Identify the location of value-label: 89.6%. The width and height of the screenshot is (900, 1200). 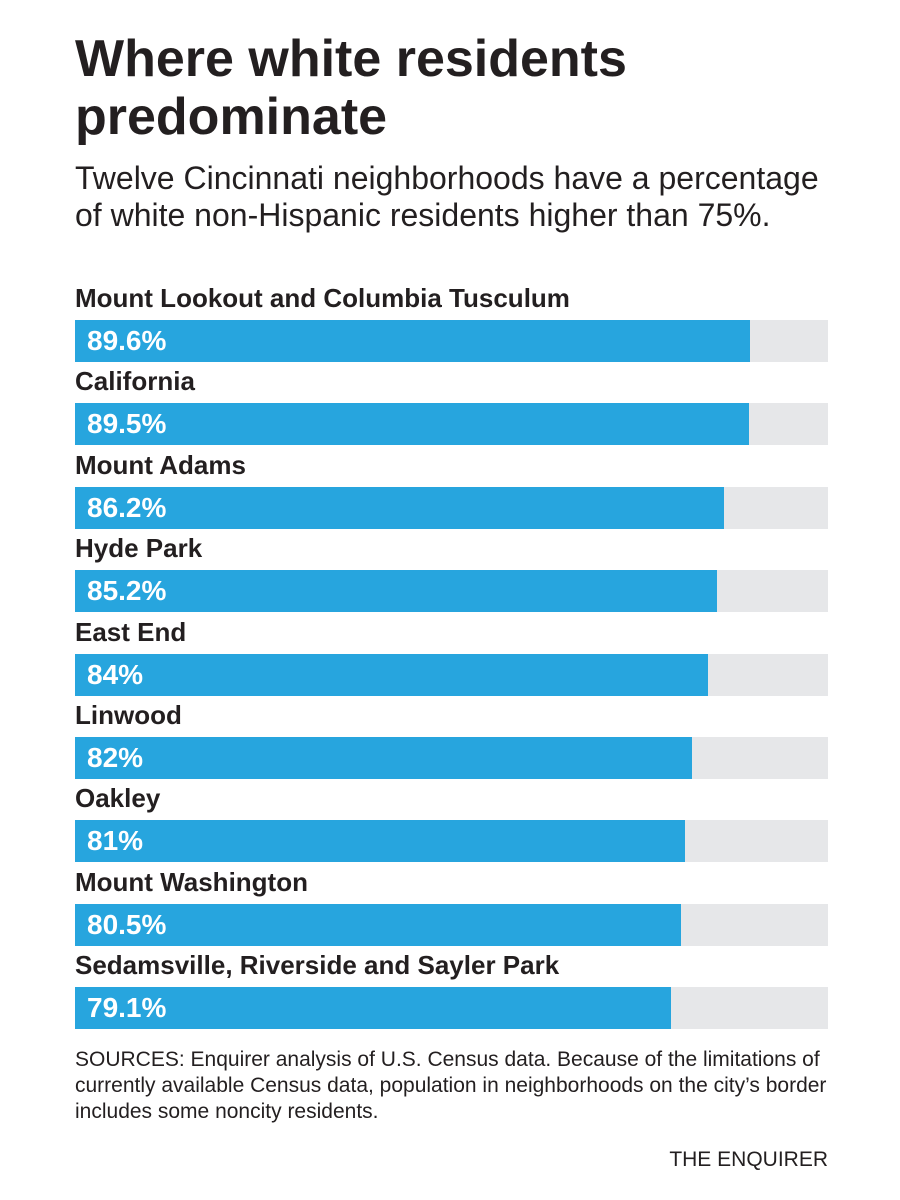
(127, 340).